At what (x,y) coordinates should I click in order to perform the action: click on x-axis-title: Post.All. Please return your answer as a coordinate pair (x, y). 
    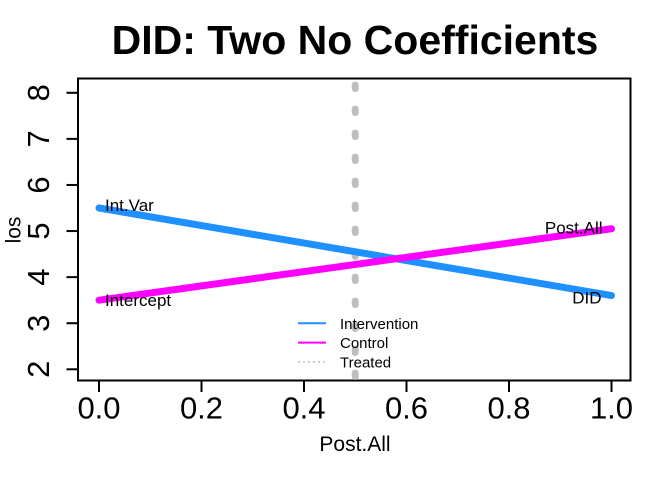
    Looking at the image, I should click on (355, 444).